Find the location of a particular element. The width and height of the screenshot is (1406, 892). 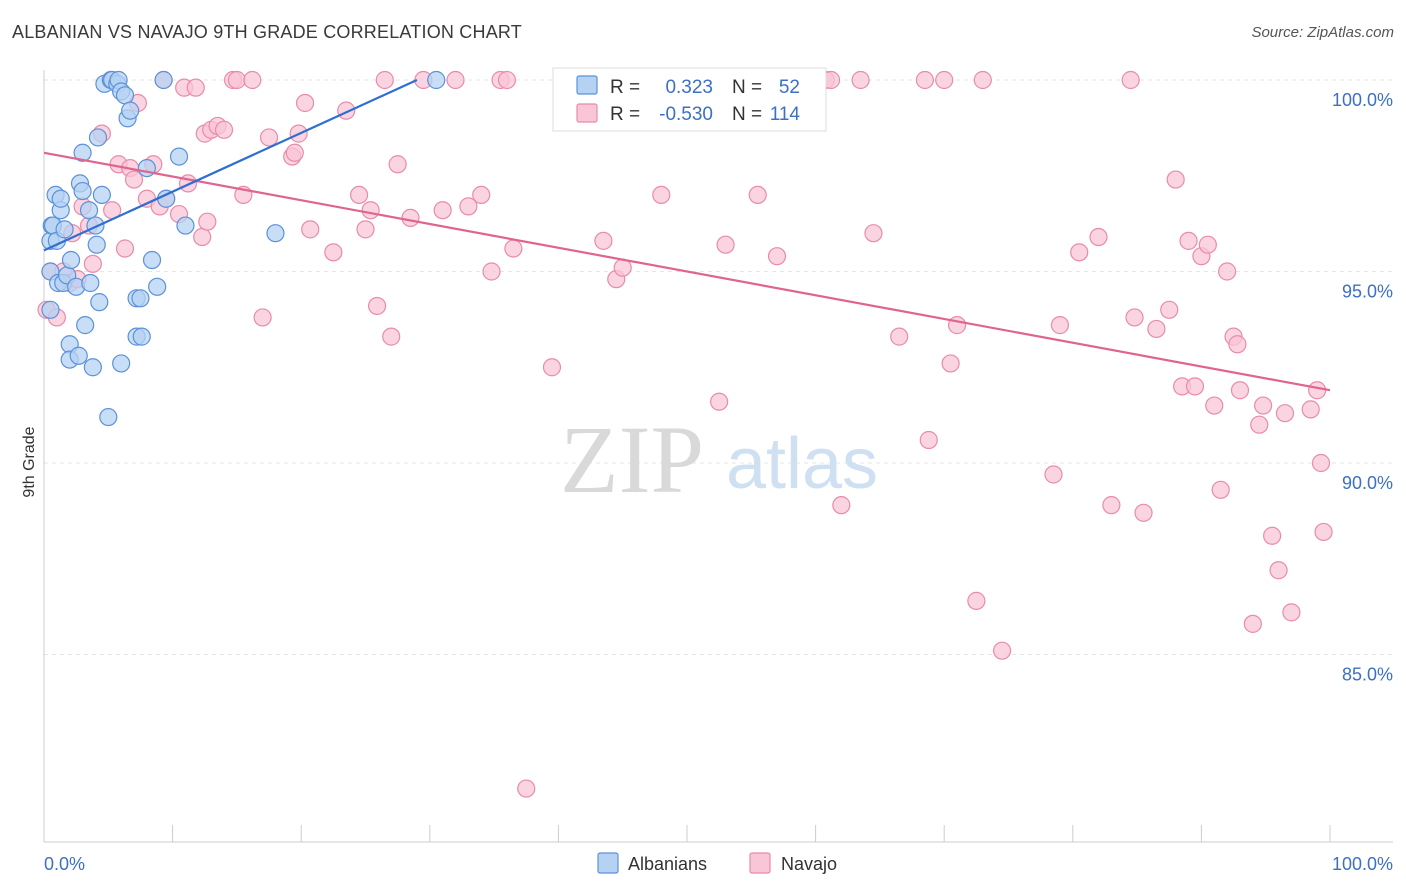

legend-navajo-swatch is located at coordinates (587, 113).